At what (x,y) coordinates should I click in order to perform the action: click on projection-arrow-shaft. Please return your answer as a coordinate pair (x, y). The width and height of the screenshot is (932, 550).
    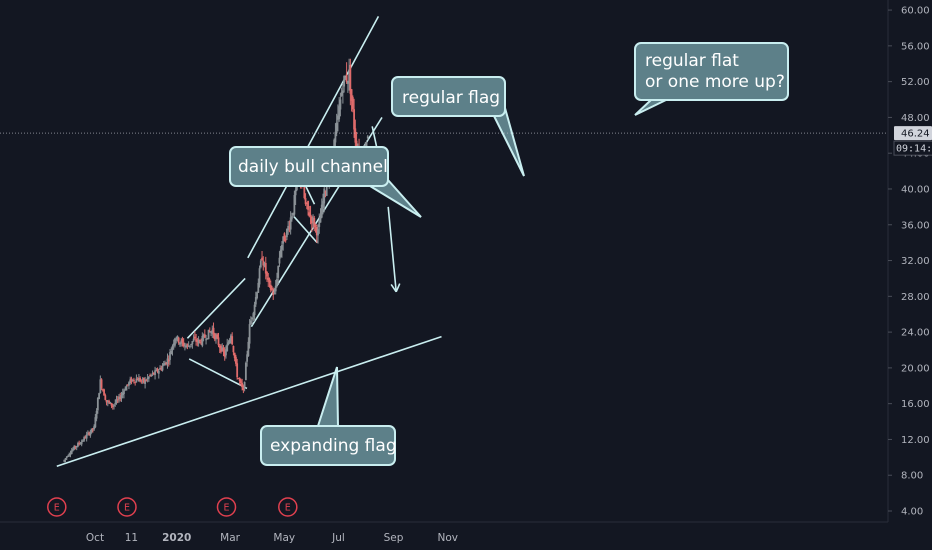
    Looking at the image, I should click on (392, 249).